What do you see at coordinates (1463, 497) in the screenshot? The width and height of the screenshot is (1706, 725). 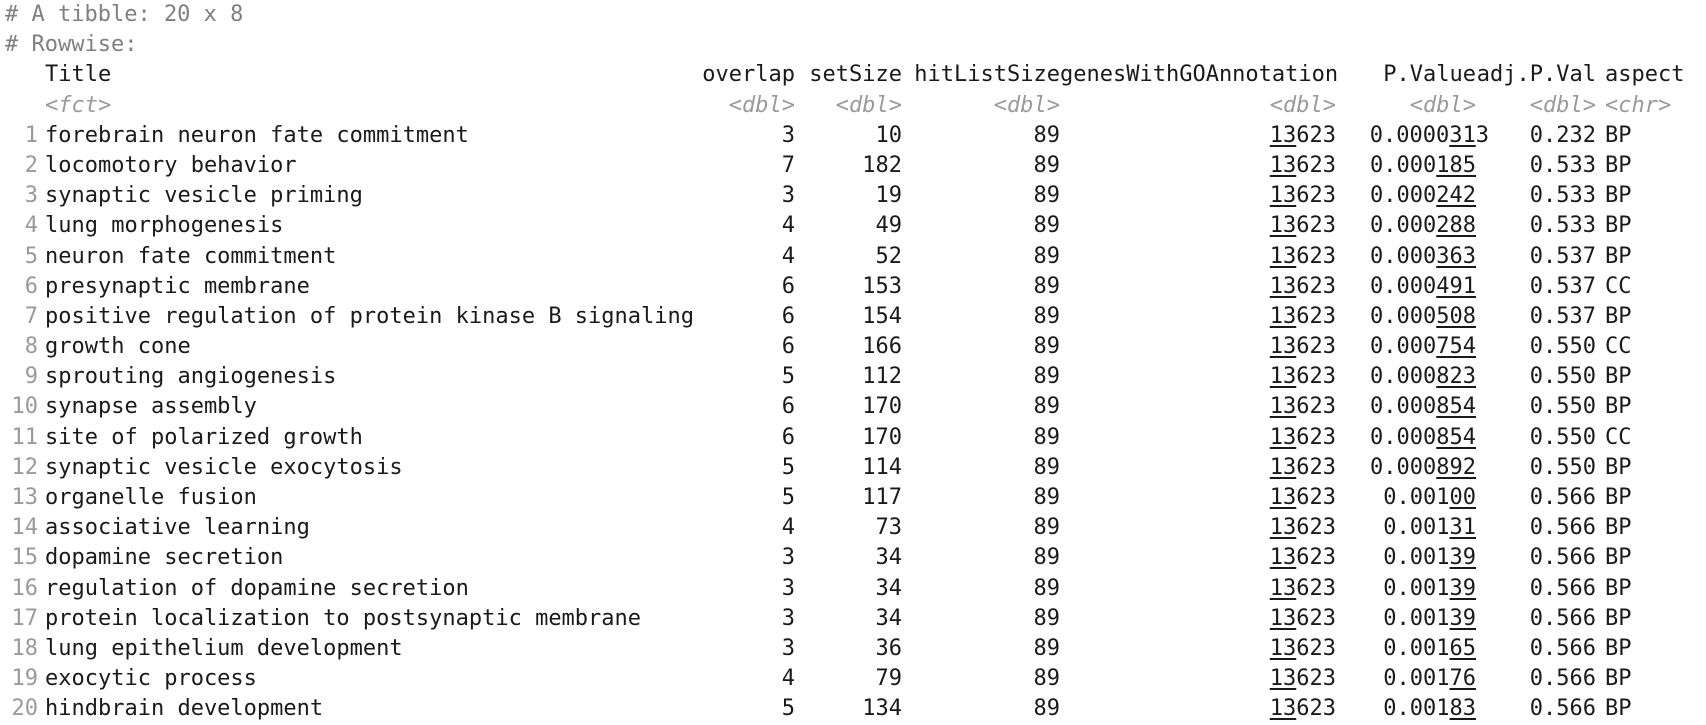 I see `pvalue-significant-digits: 00` at bounding box center [1463, 497].